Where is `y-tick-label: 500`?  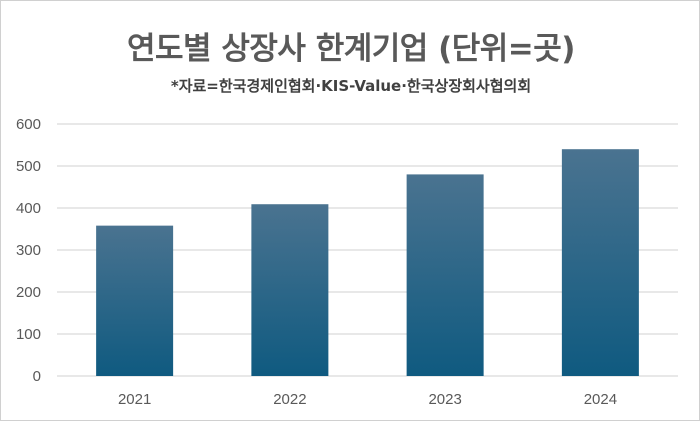 y-tick-label: 500 is located at coordinates (28, 166).